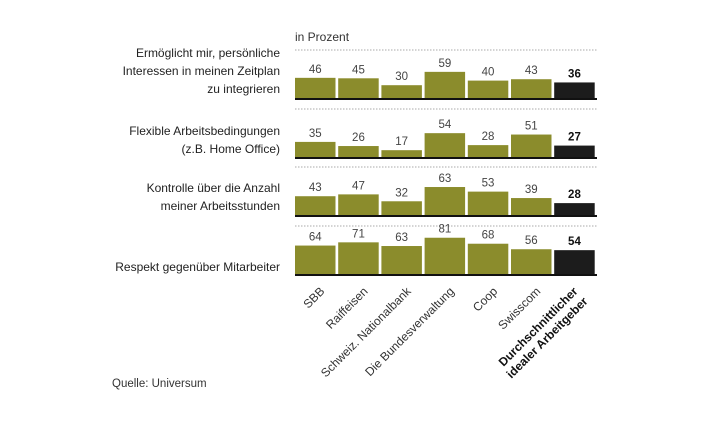  Describe the element at coordinates (220, 206) in the screenshot. I see `row-label: meiner Arbeitsstunden` at that location.